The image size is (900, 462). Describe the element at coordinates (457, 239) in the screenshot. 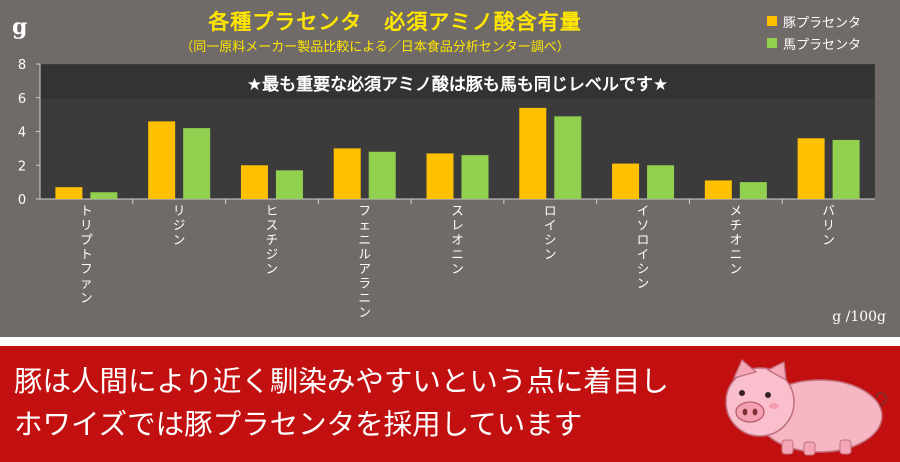

I see `x-tick-label: スレオニン` at that location.